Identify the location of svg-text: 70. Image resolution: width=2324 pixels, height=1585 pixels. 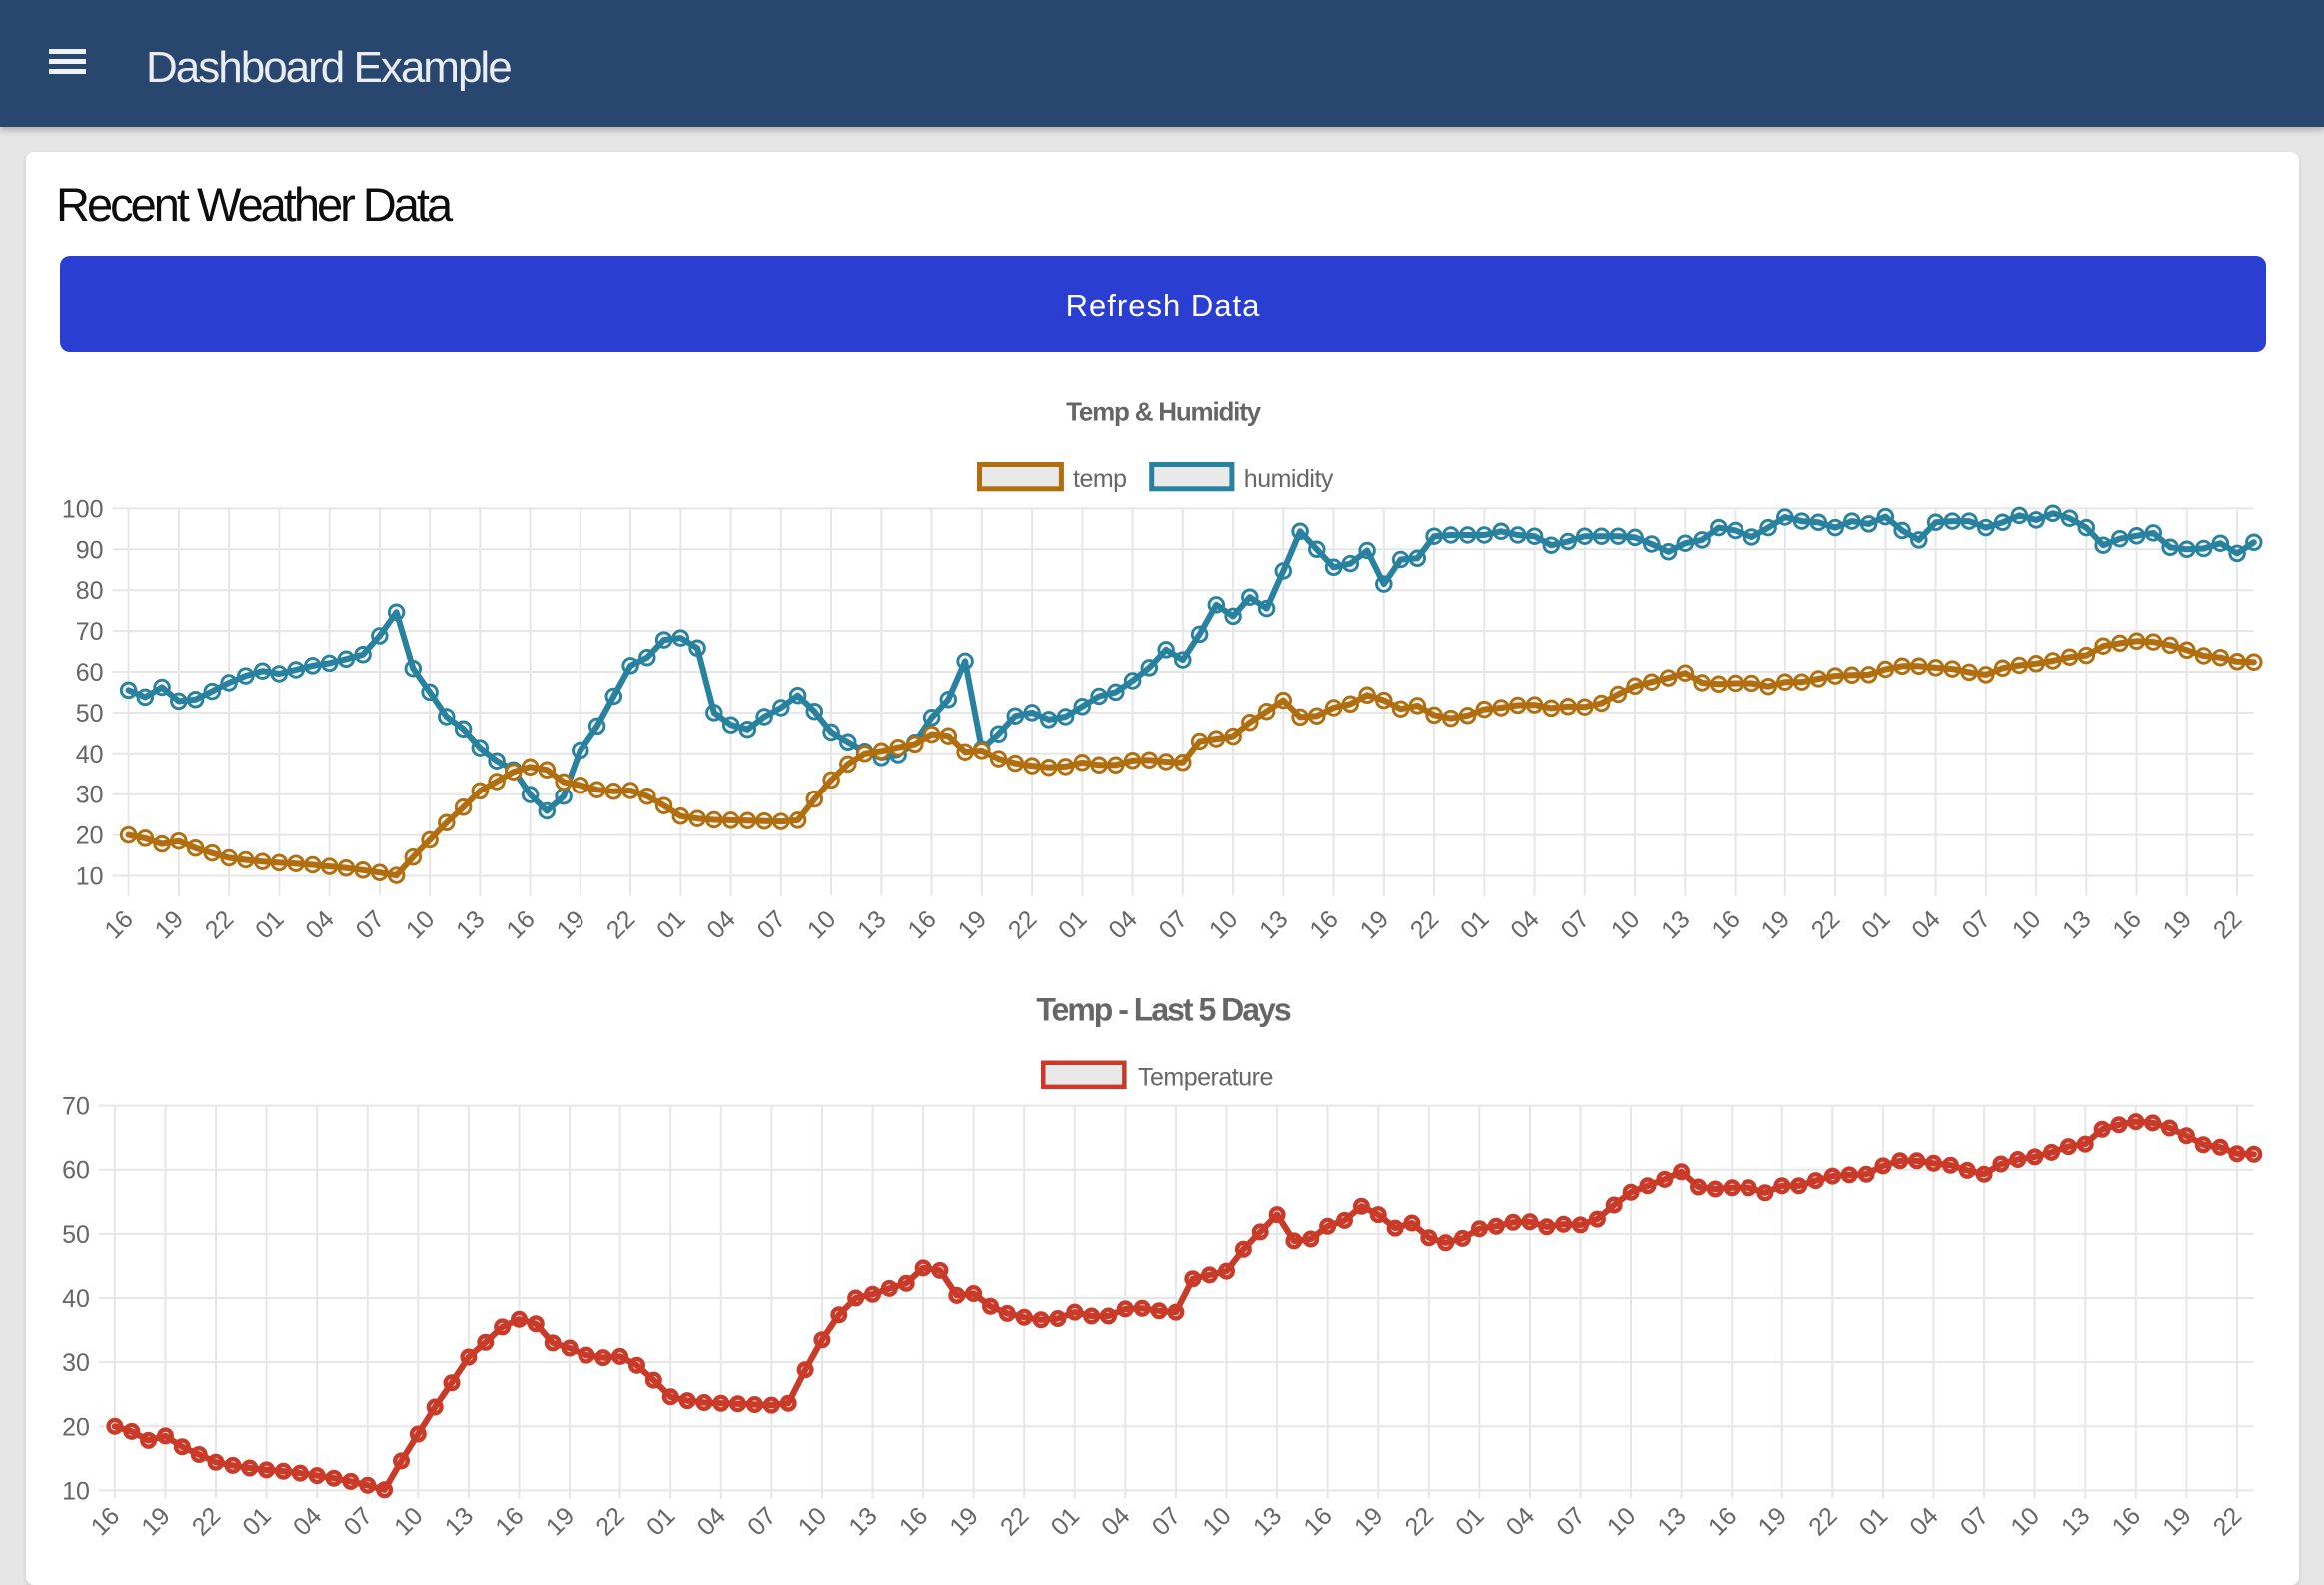
(76, 1107).